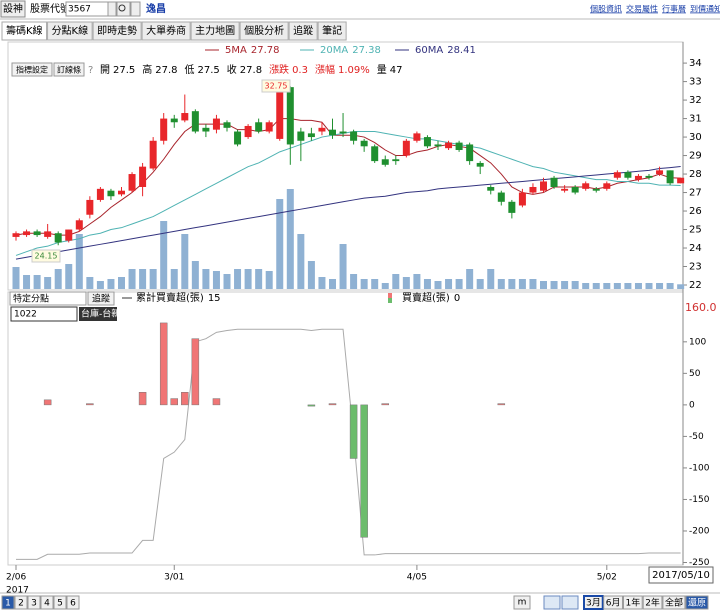 This screenshot has height=616, width=720. What do you see at coordinates (699, 531) in the screenshot?
I see `y-tick-label: -200` at bounding box center [699, 531].